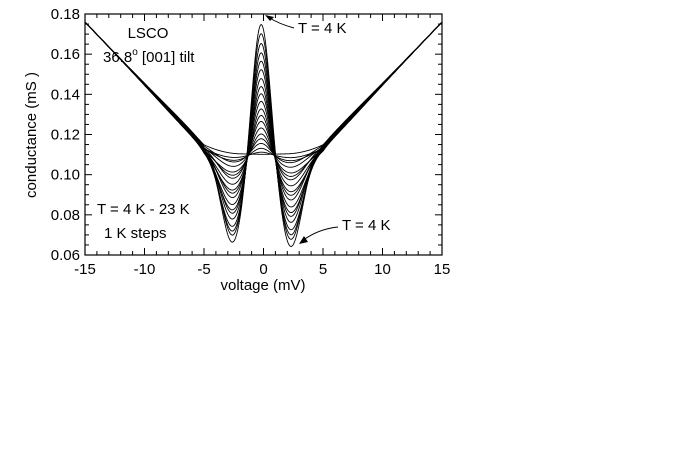 The image size is (681, 475). I want to click on x-tick-label: 0, so click(263, 269).